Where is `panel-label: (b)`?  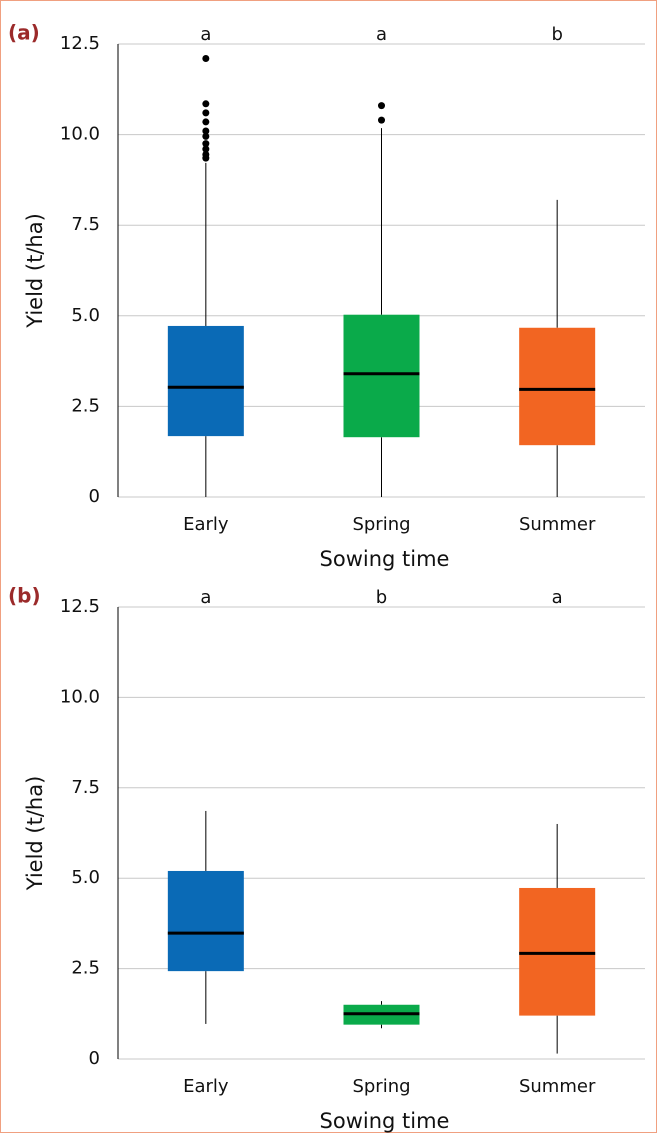 panel-label: (b) is located at coordinates (24, 596).